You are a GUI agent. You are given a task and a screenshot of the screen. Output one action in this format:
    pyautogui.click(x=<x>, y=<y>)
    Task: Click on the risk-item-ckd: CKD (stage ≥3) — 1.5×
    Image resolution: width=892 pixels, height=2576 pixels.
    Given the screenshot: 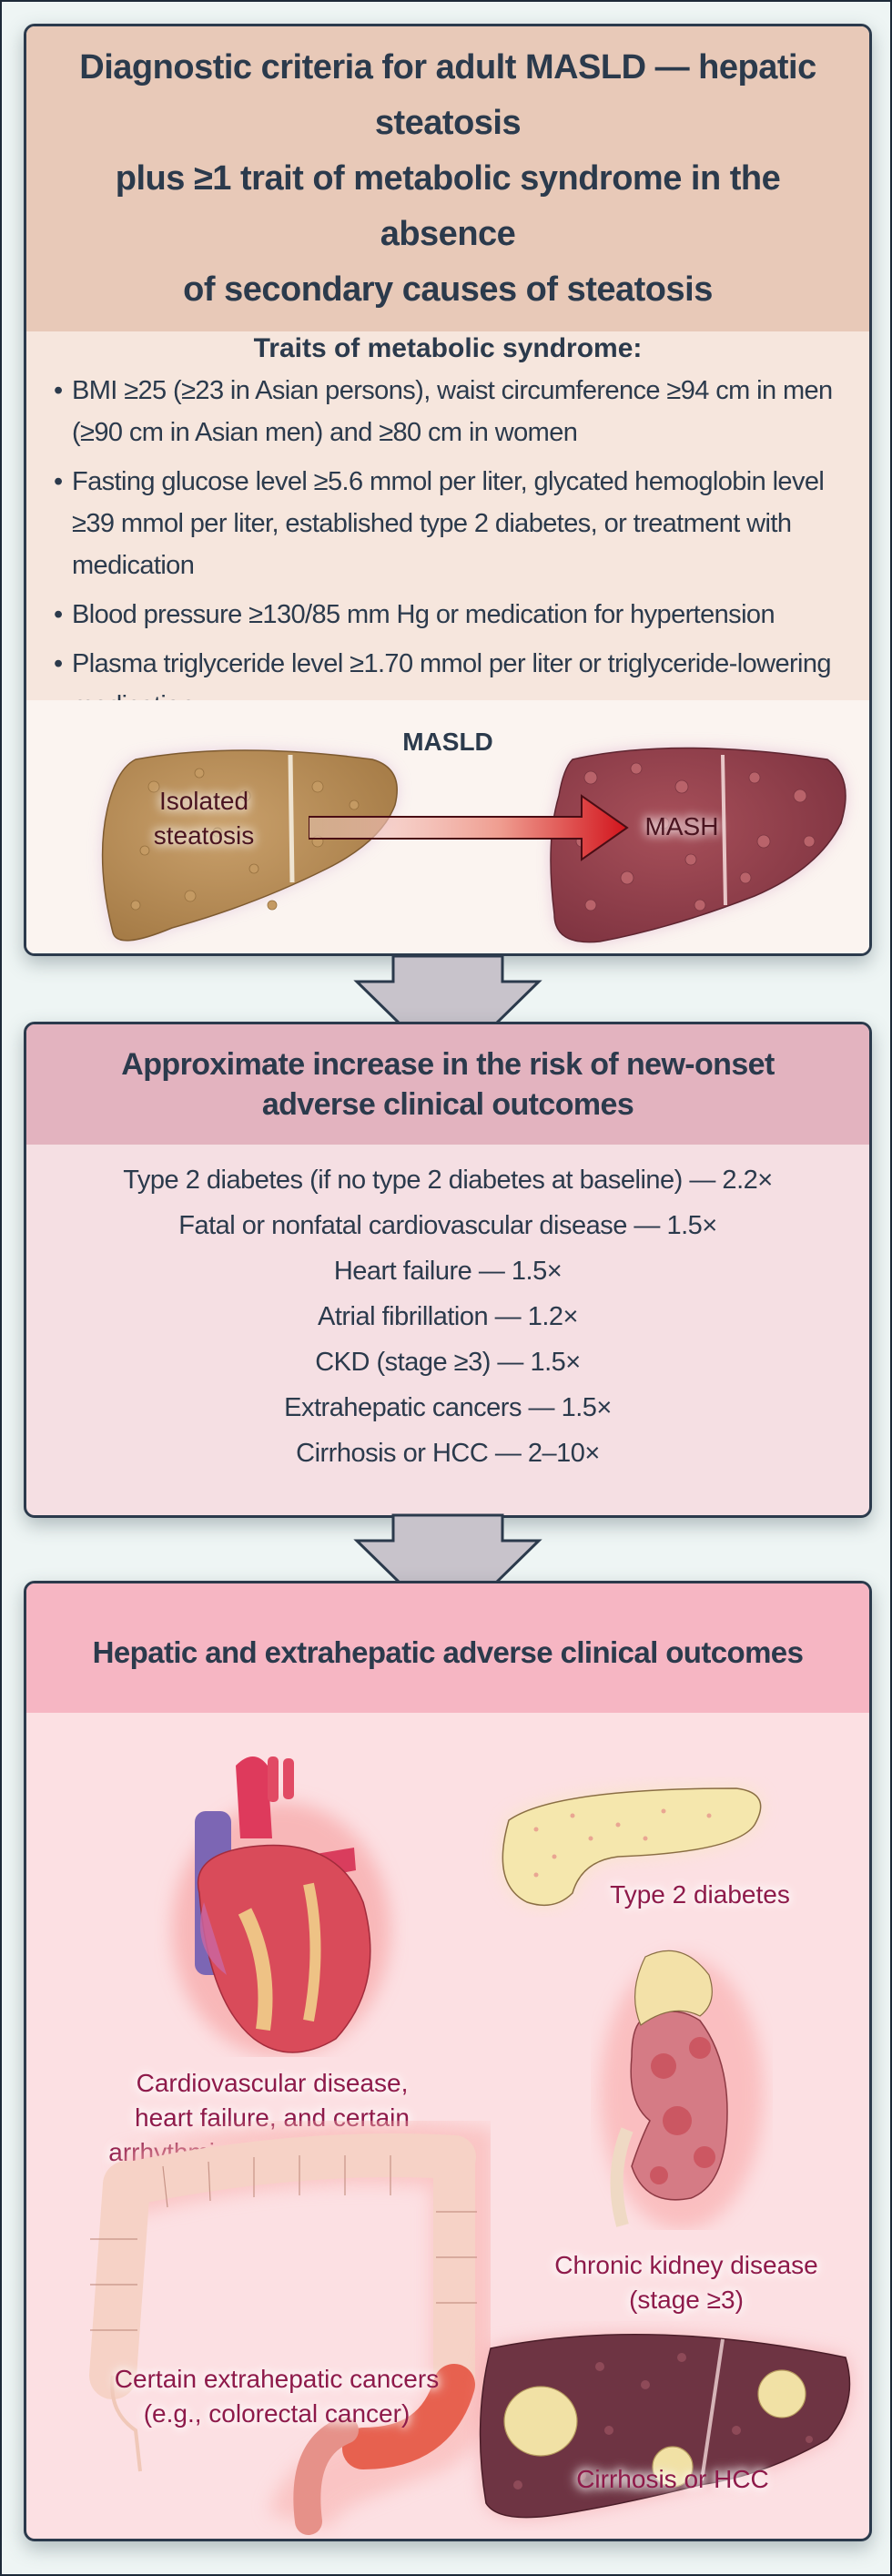 What is the action you would take?
    pyautogui.click(x=448, y=1362)
    